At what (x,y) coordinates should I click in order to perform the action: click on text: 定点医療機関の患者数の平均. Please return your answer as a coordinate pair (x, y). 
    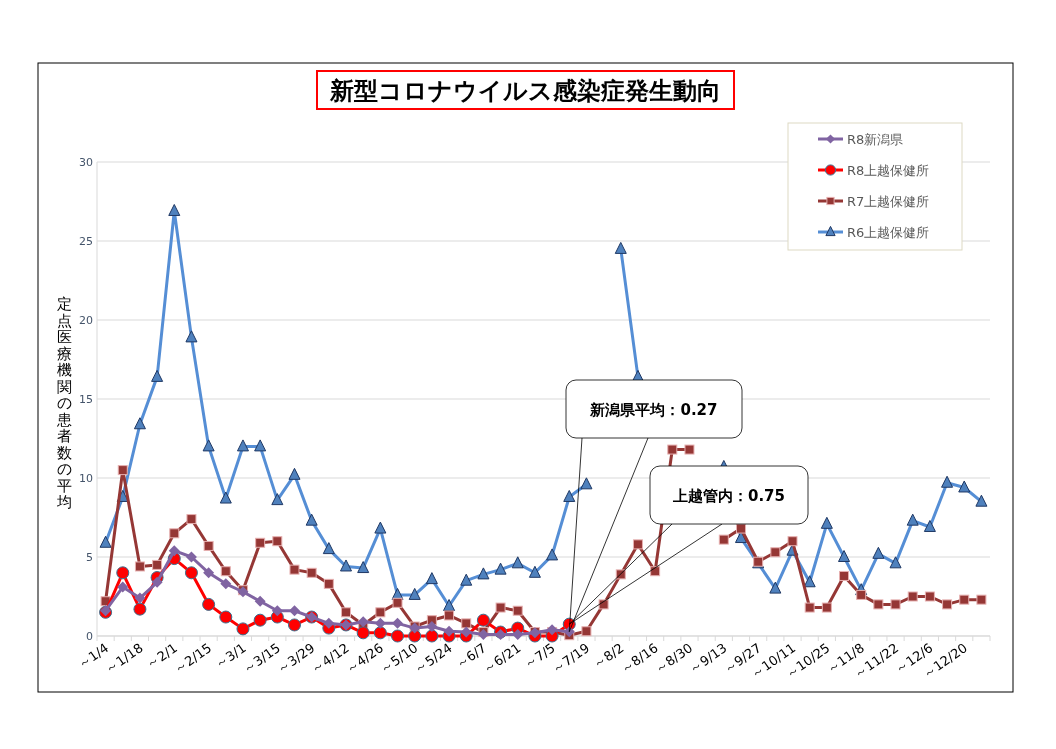
    Looking at the image, I should click on (64, 403).